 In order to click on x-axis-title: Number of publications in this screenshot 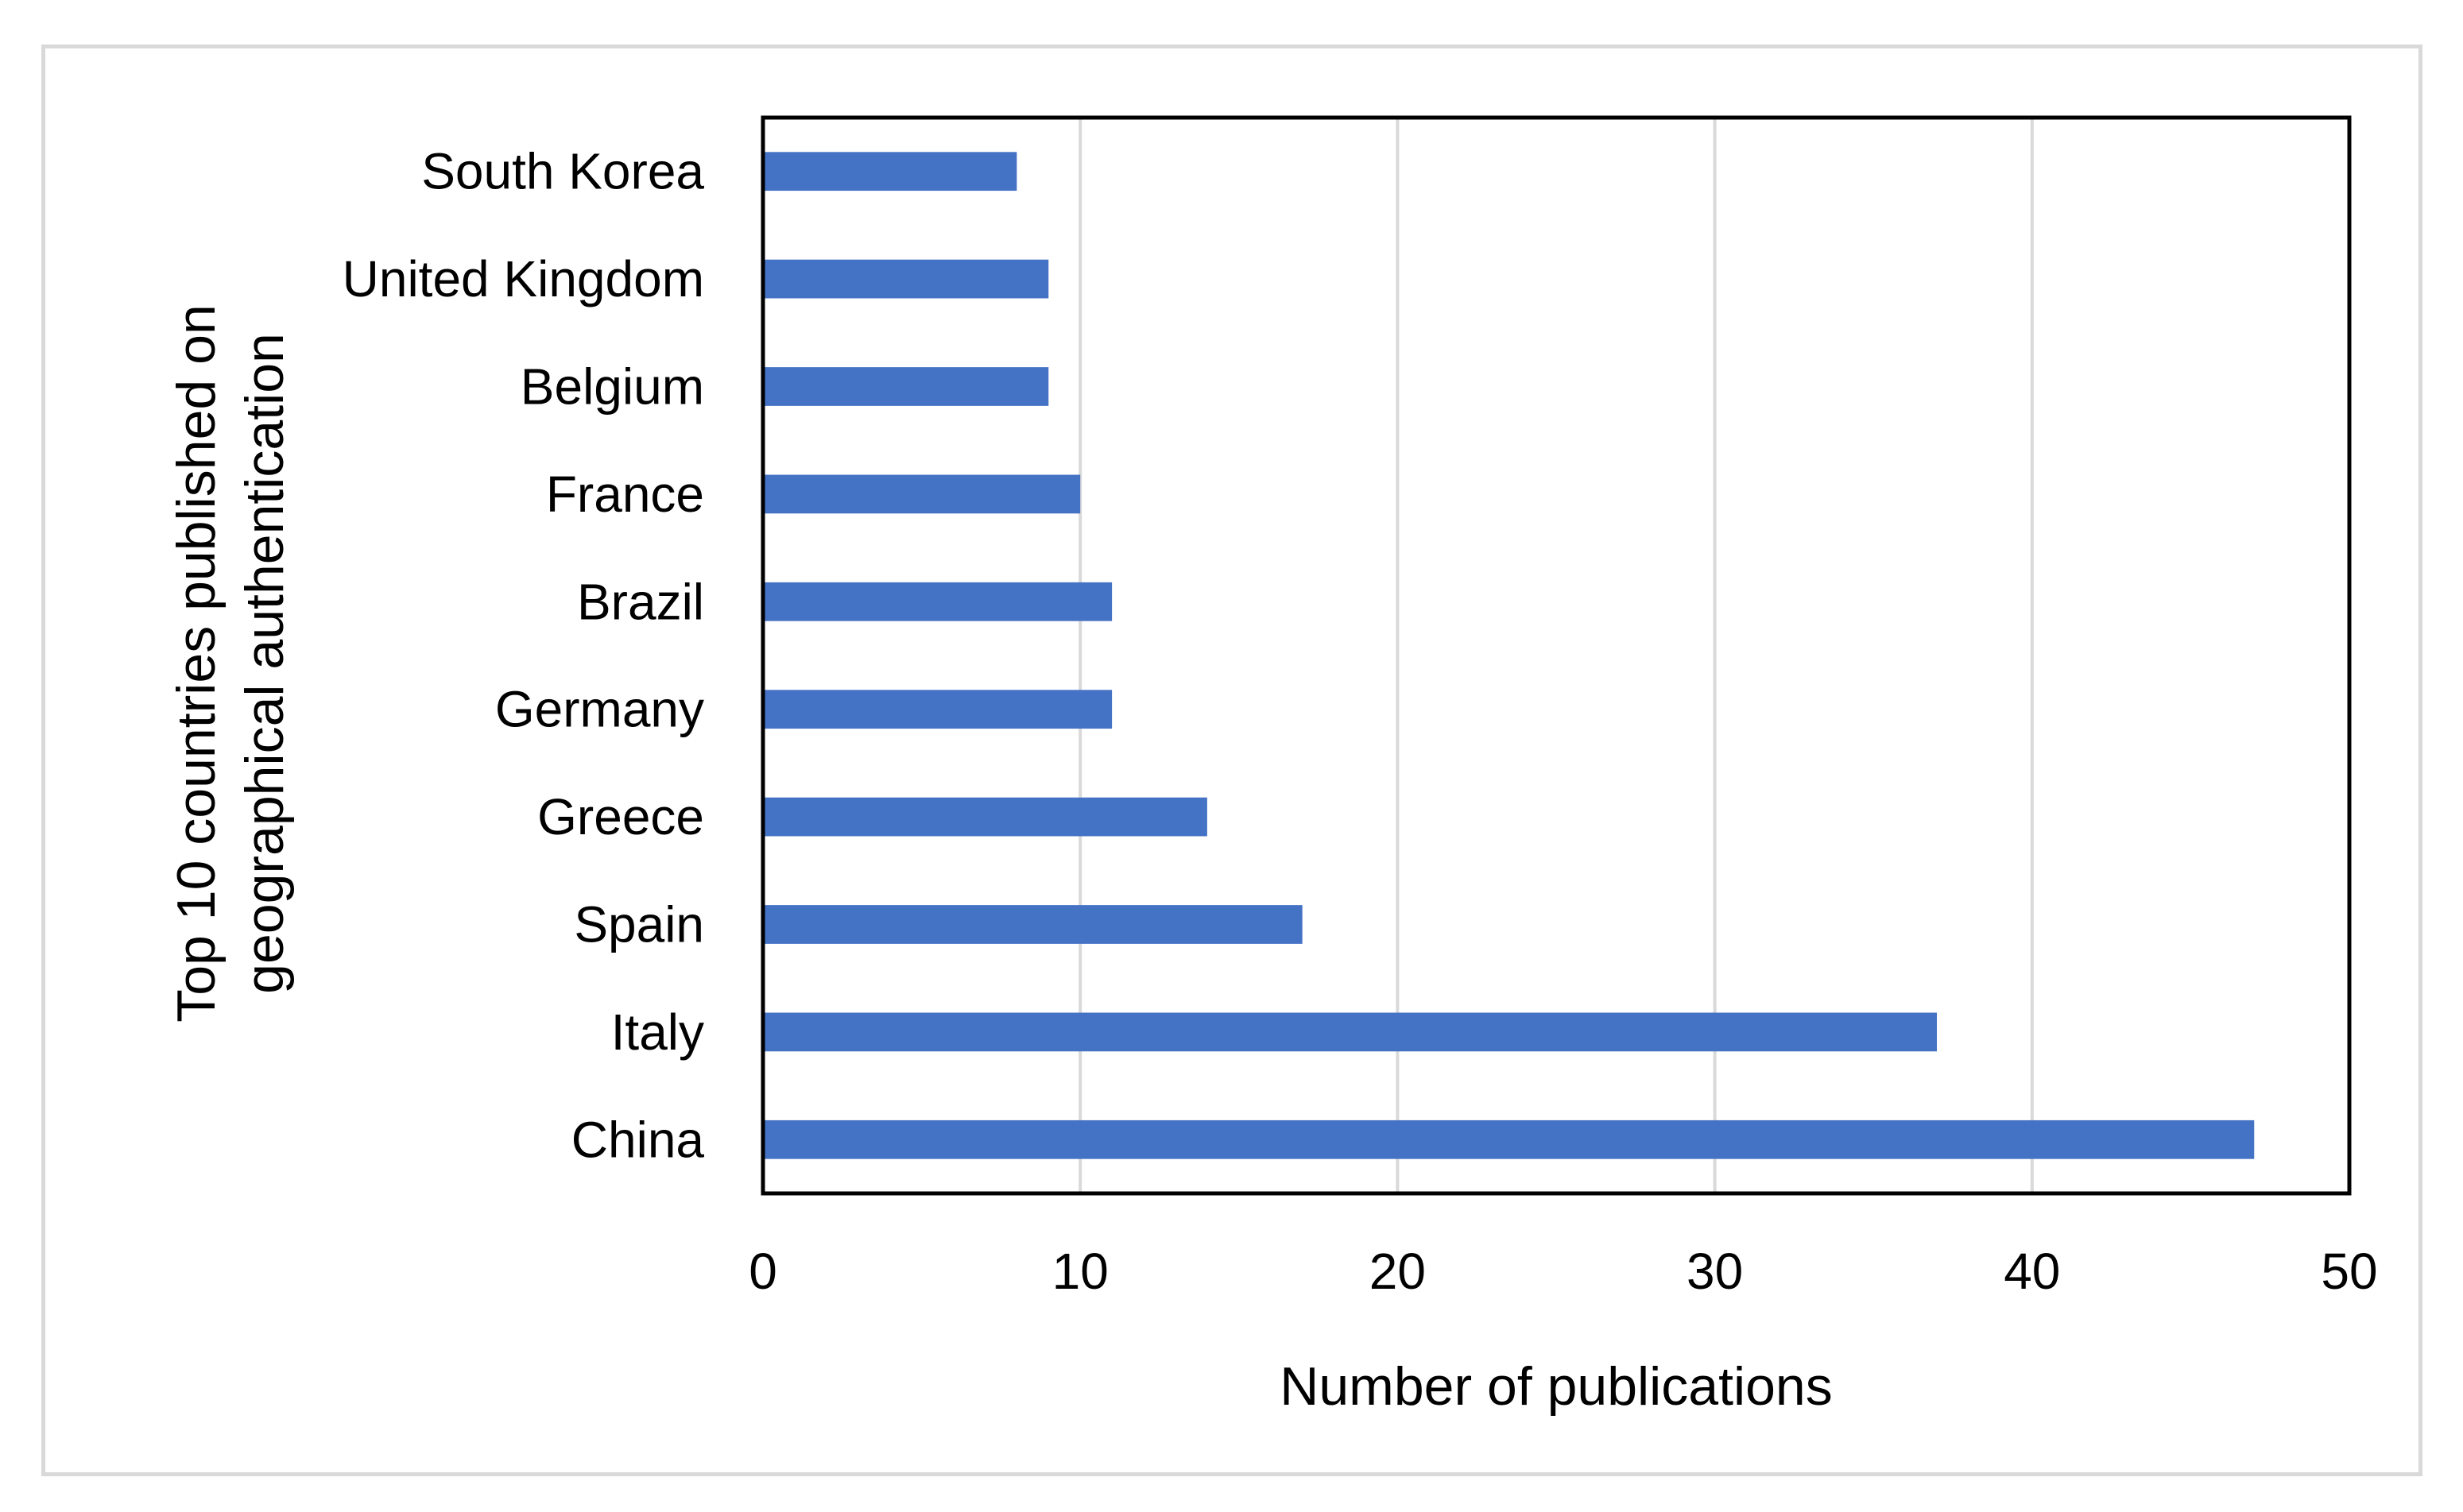, I will do `click(1556, 1386)`.